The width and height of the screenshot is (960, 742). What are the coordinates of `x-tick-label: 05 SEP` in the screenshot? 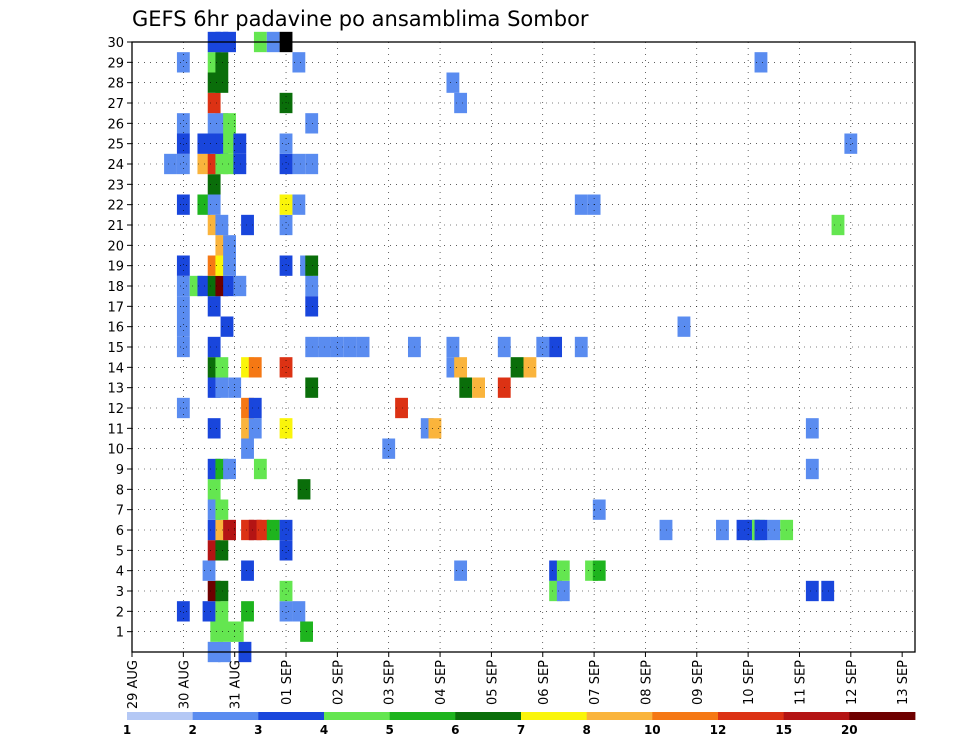 It's located at (492, 682).